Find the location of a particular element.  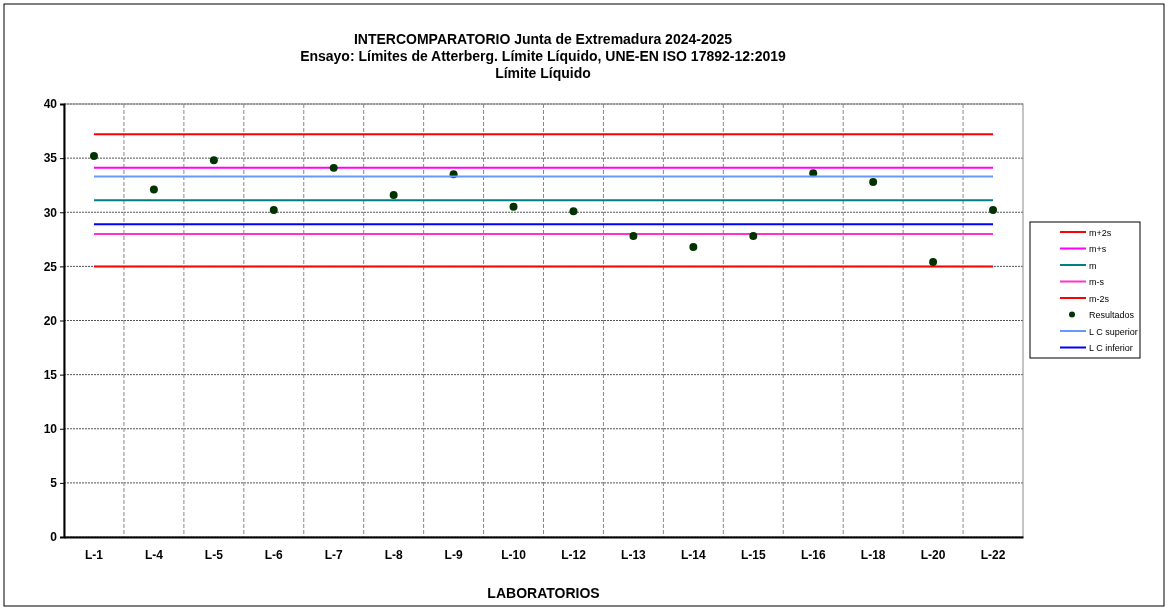

x-tick-label: L-15 is located at coordinates (753, 555).